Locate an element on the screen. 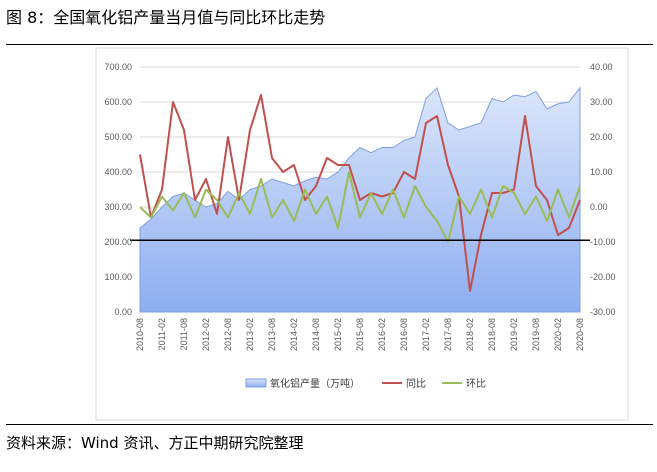 The width and height of the screenshot is (657, 472). x-tick-label: 2018-08 is located at coordinates (492, 334).